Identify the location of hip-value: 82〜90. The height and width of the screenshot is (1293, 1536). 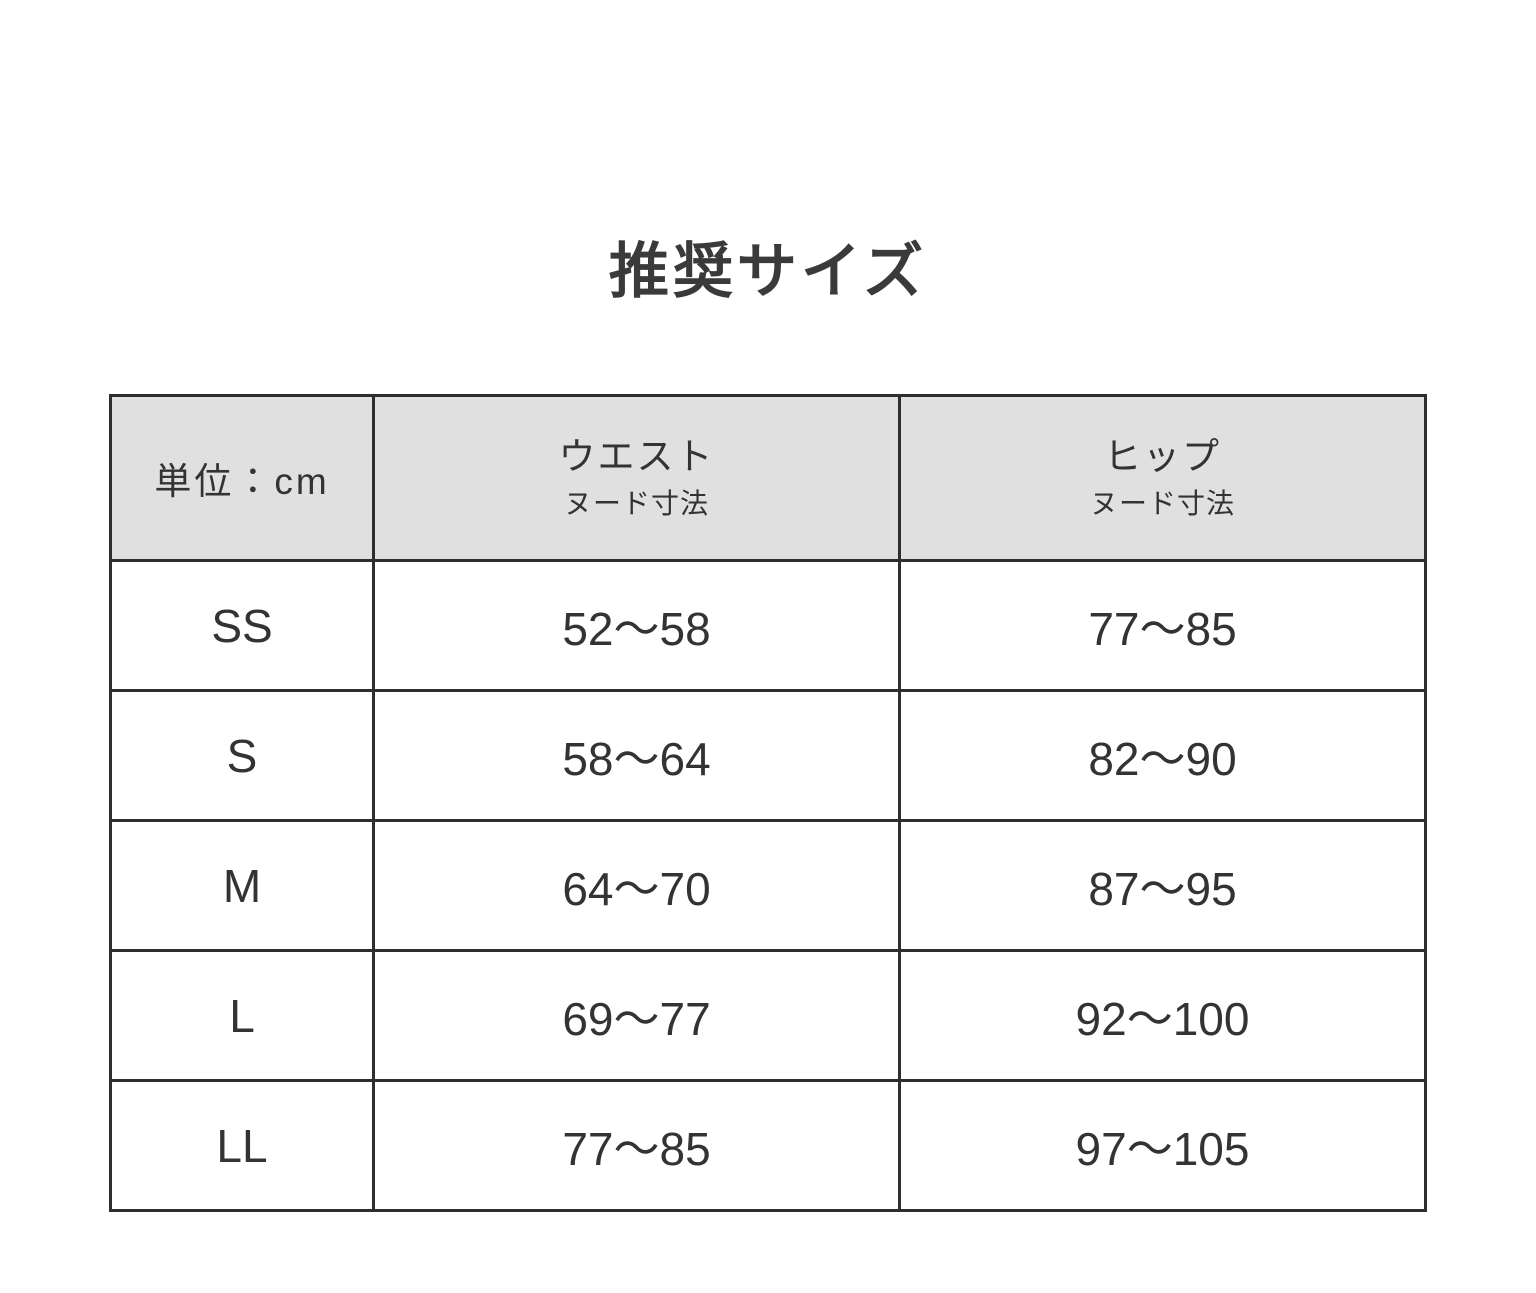
(1162, 755).